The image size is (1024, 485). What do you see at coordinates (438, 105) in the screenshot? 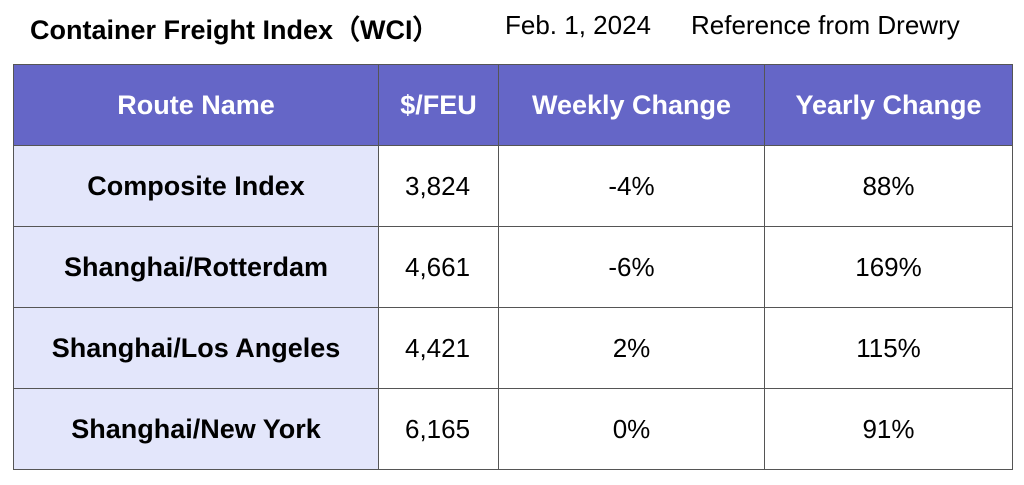
I see `column-header-price: $/FEU` at bounding box center [438, 105].